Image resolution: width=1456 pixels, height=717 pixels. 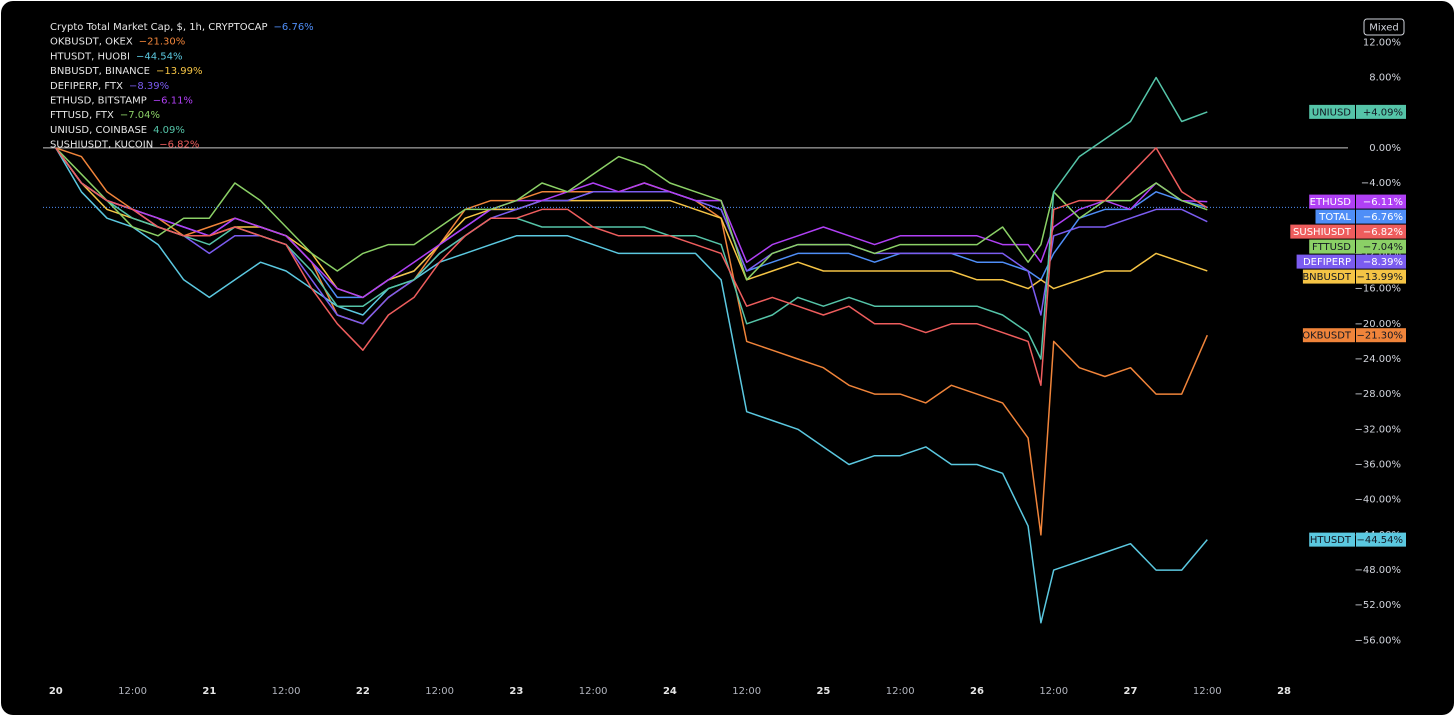 What do you see at coordinates (670, 691) in the screenshot?
I see `x-tick-label: 24` at bounding box center [670, 691].